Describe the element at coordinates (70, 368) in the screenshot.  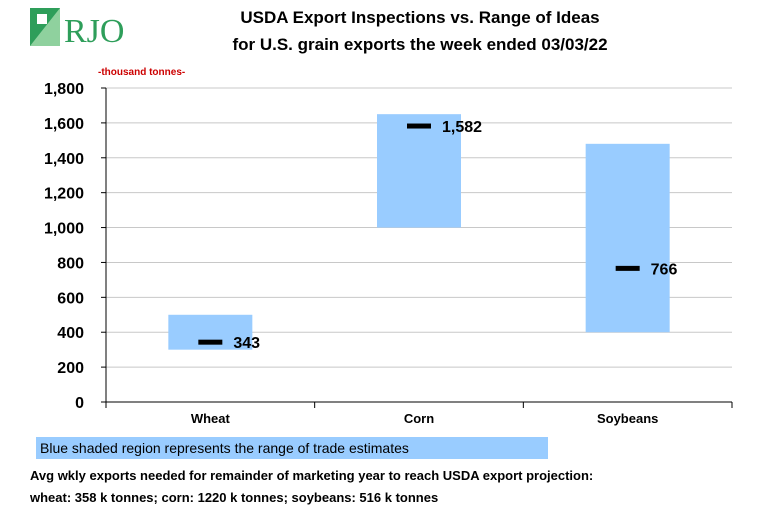
I see `y-tick-label: 200` at that location.